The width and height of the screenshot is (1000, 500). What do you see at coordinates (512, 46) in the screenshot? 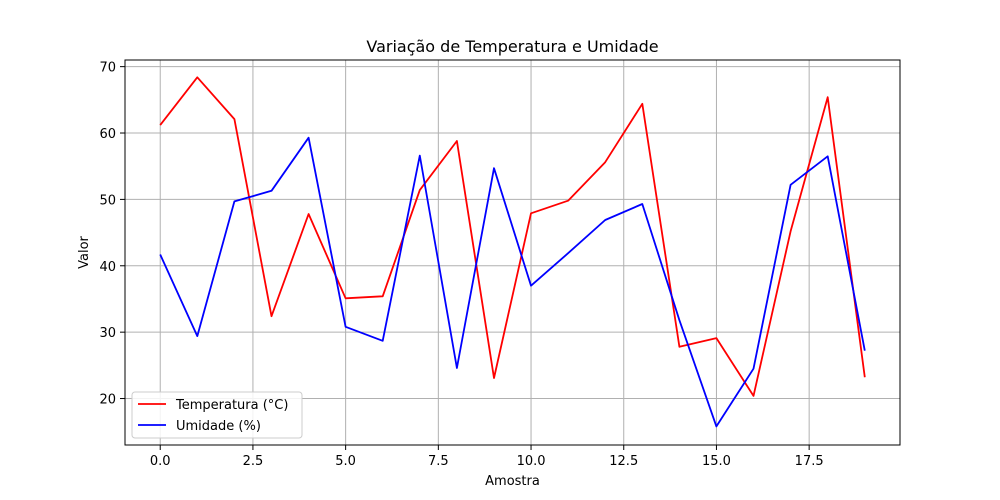
I see `chart-title: Variação de Temperatura e Umidade` at bounding box center [512, 46].